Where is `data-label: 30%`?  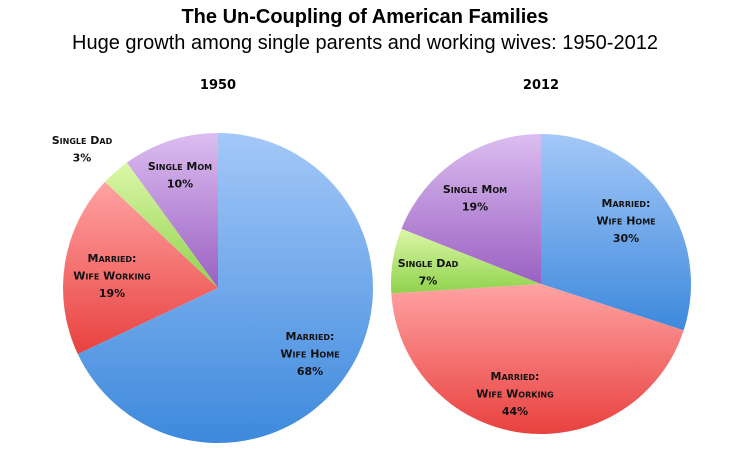 data-label: 30% is located at coordinates (626, 238).